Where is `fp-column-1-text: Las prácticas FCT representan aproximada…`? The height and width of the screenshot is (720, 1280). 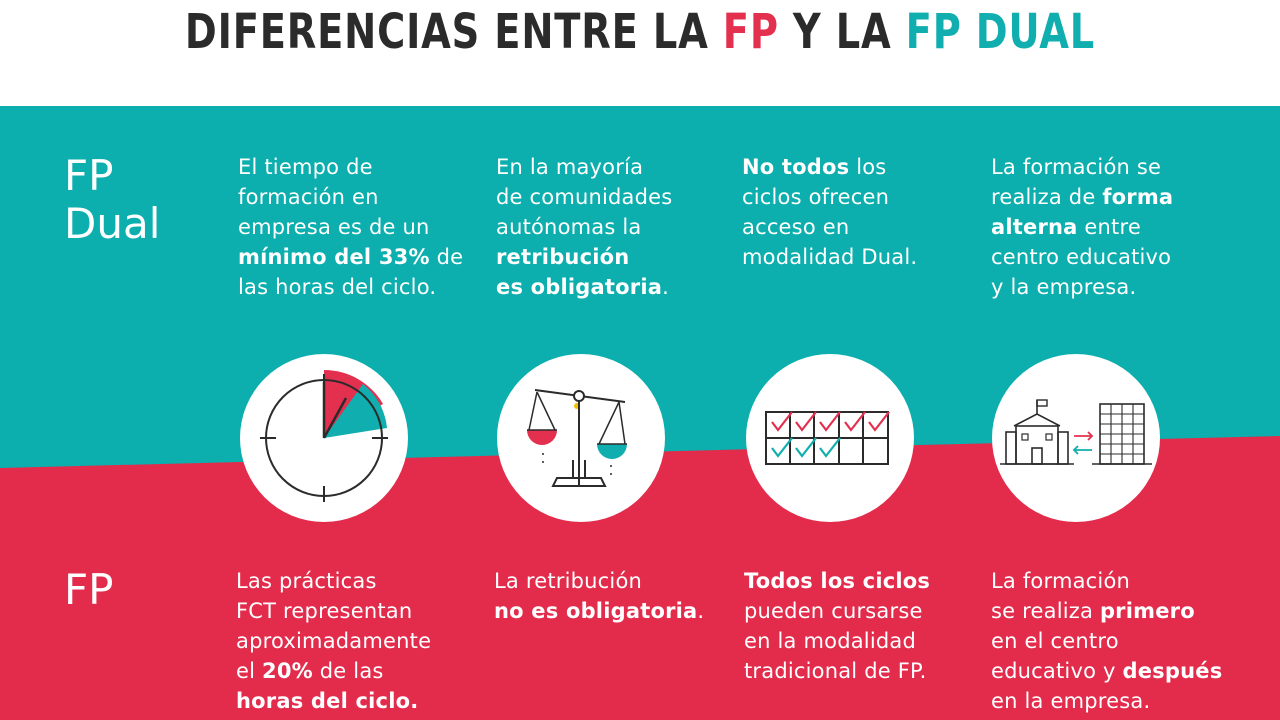
fp-column-1-text: Las prácticas FCT representan aproximada… is located at coordinates (334, 641).